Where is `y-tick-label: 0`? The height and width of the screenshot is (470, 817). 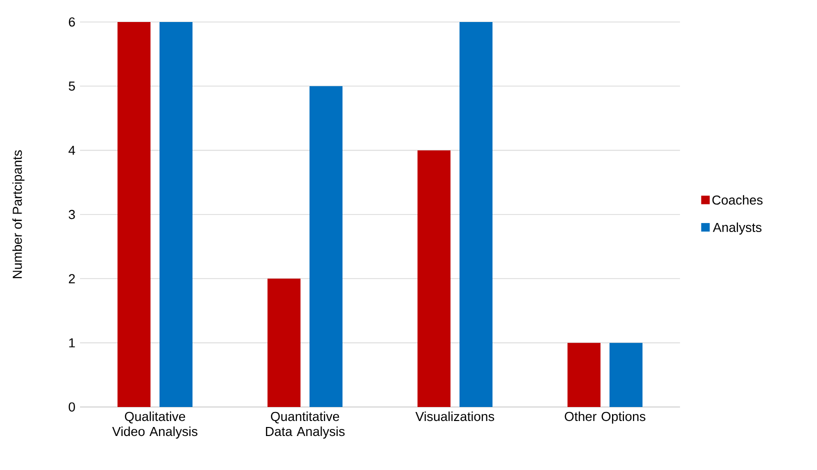
y-tick-label: 0 is located at coordinates (71, 407).